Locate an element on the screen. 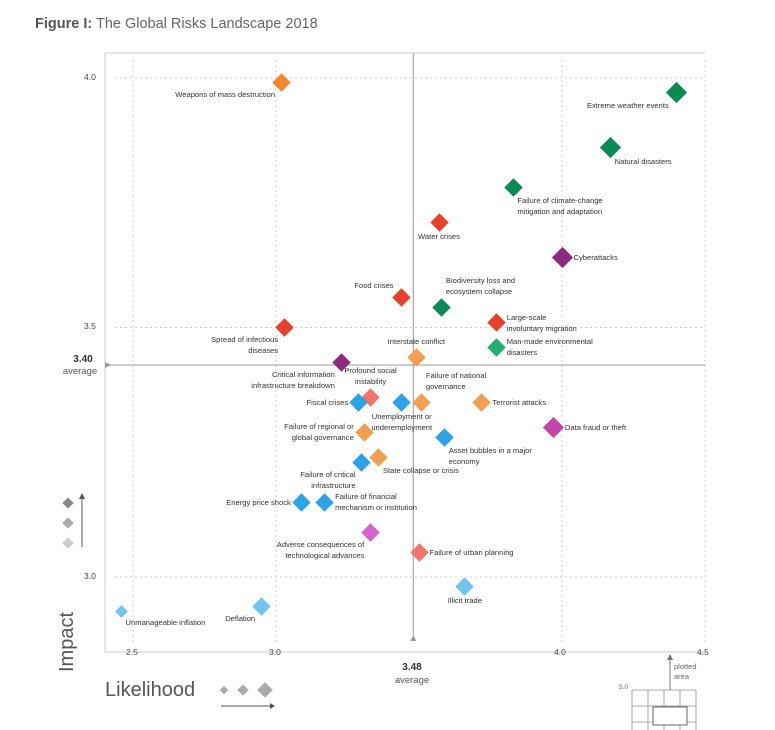 Image resolution: width=775 pixels, height=730 pixels. risk-label: Man-made environmental disasters is located at coordinates (549, 347).